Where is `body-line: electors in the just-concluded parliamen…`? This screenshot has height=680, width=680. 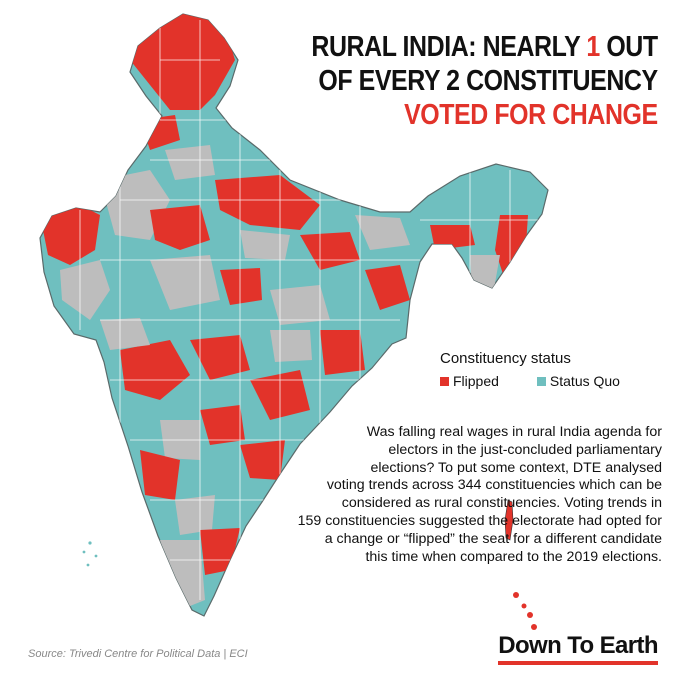 body-line: electors in the just-concluded parliamen… is located at coordinates (525, 449).